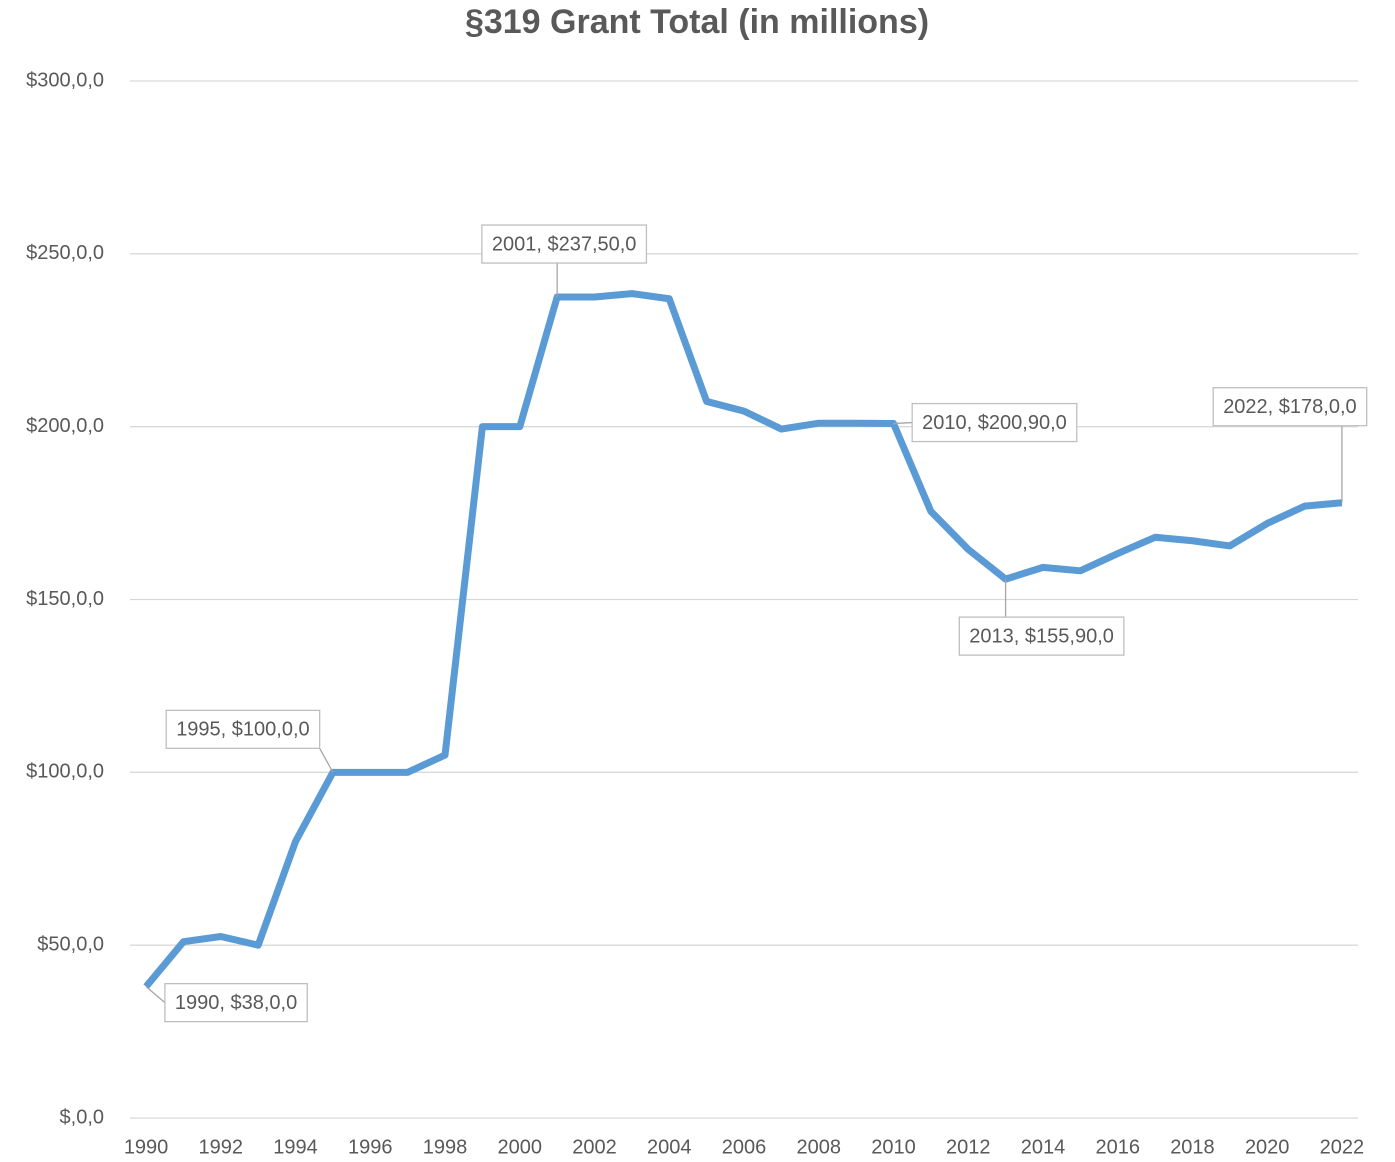 The image size is (1395, 1162). I want to click on x-tick-label: 2008, so click(818, 1147).